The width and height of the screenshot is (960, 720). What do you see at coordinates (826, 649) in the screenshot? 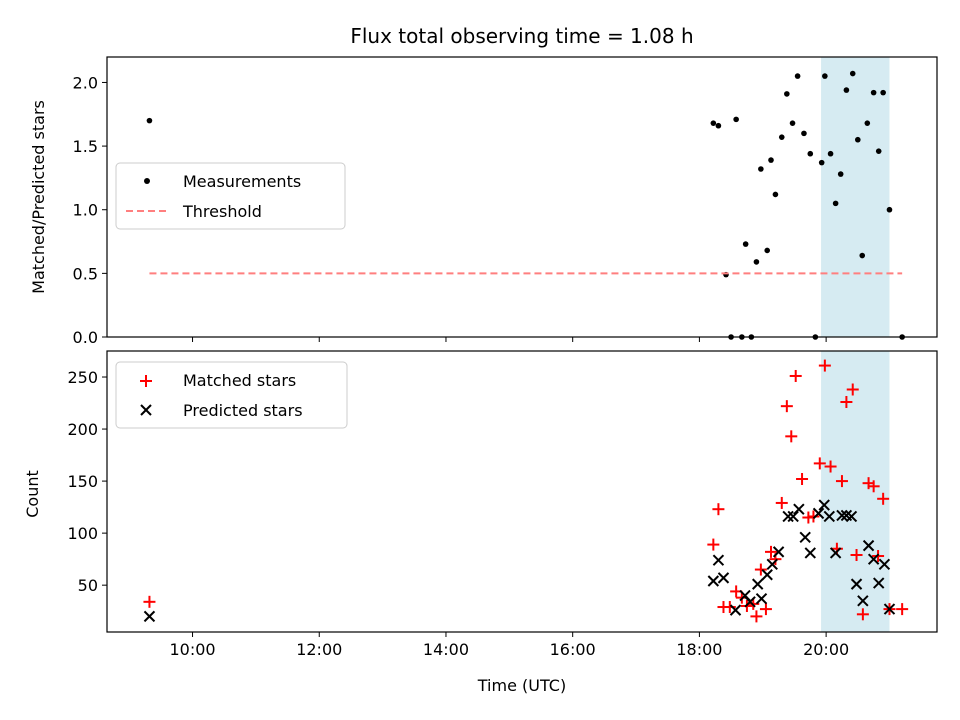
I see `bottom-x-tick-label: 20:00` at bounding box center [826, 649].